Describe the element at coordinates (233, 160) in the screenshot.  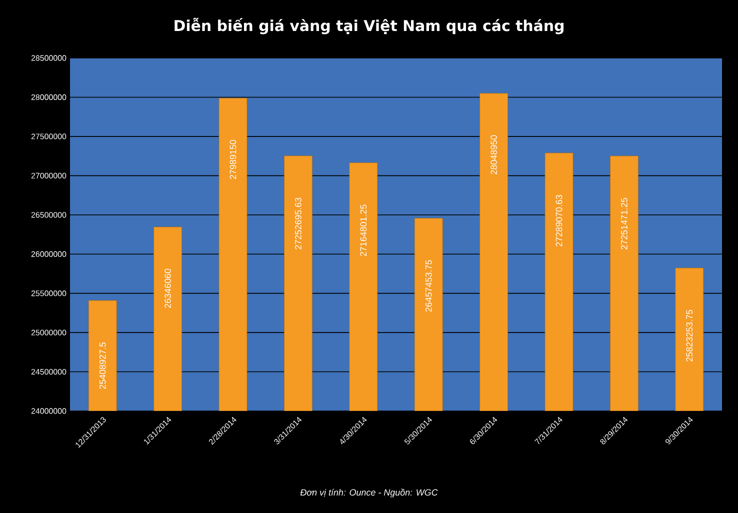
I see `data-label: 27989150` at that location.